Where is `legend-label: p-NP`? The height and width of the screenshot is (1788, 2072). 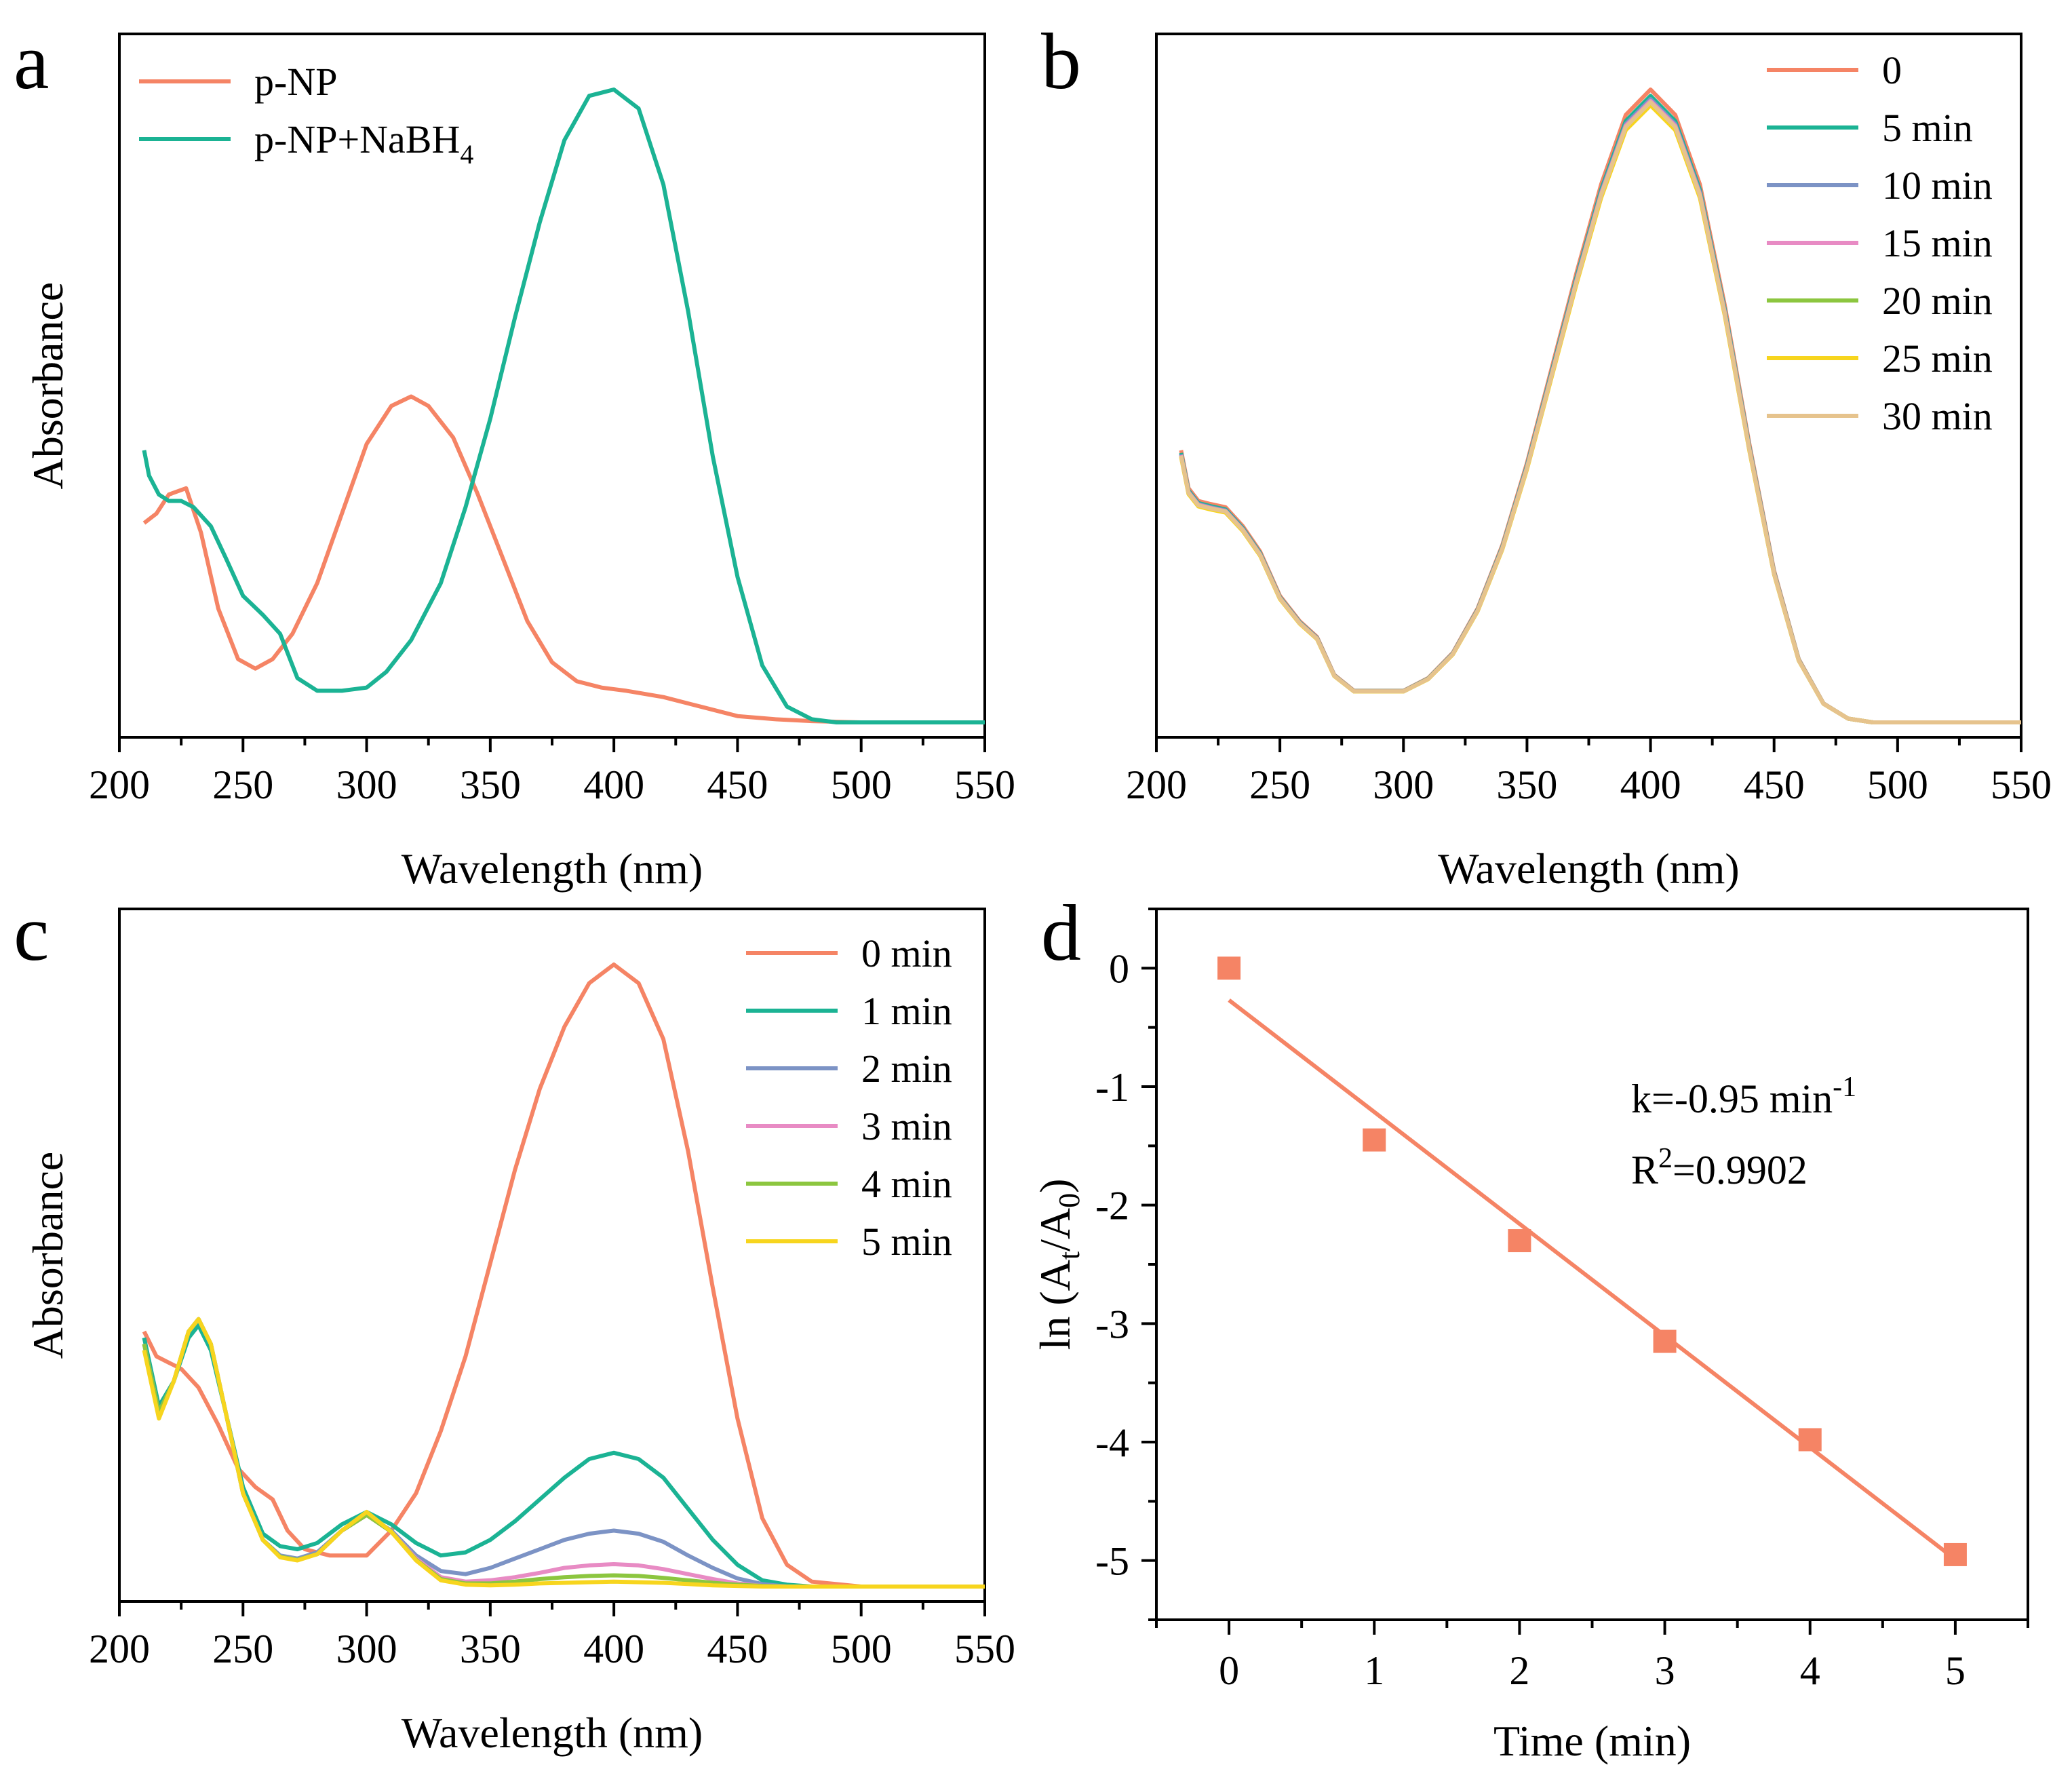 legend-label: p-NP is located at coordinates (295, 82).